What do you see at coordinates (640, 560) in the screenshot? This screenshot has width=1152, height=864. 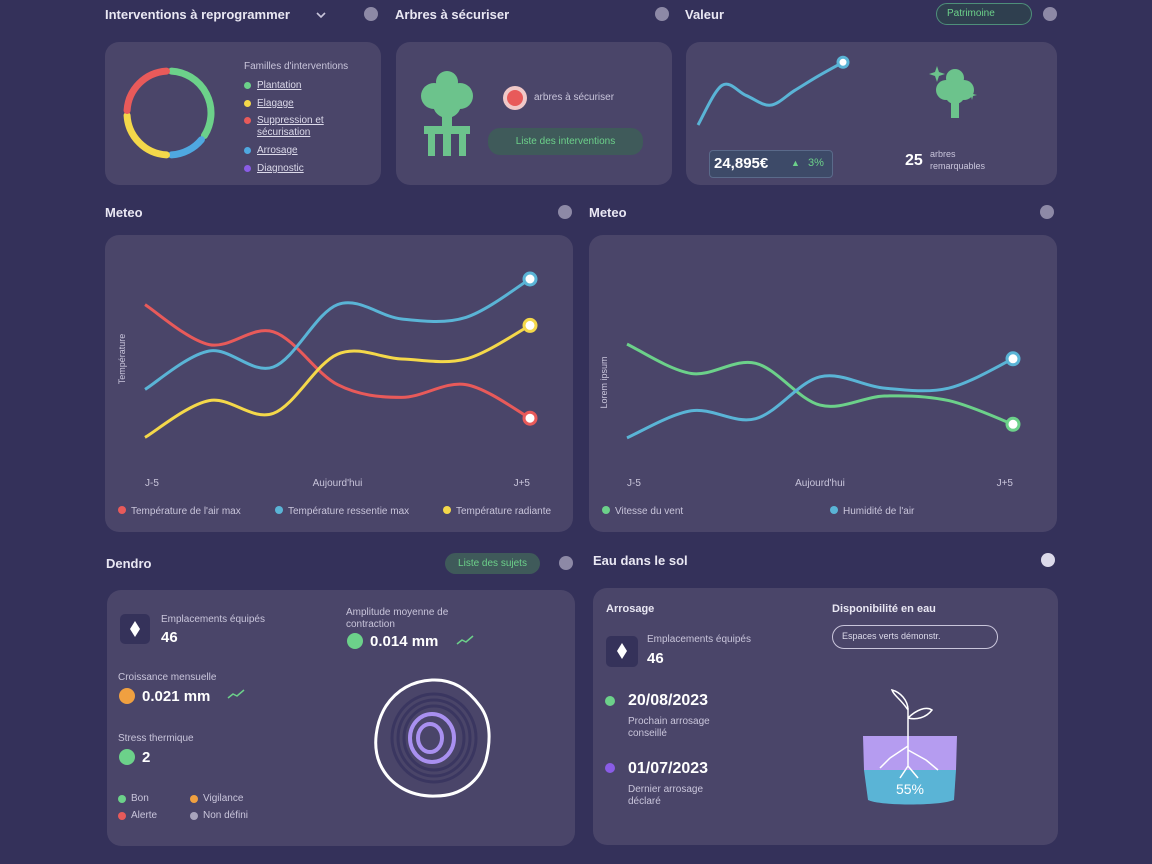 I see `section-title: Eau dans le sol` at bounding box center [640, 560].